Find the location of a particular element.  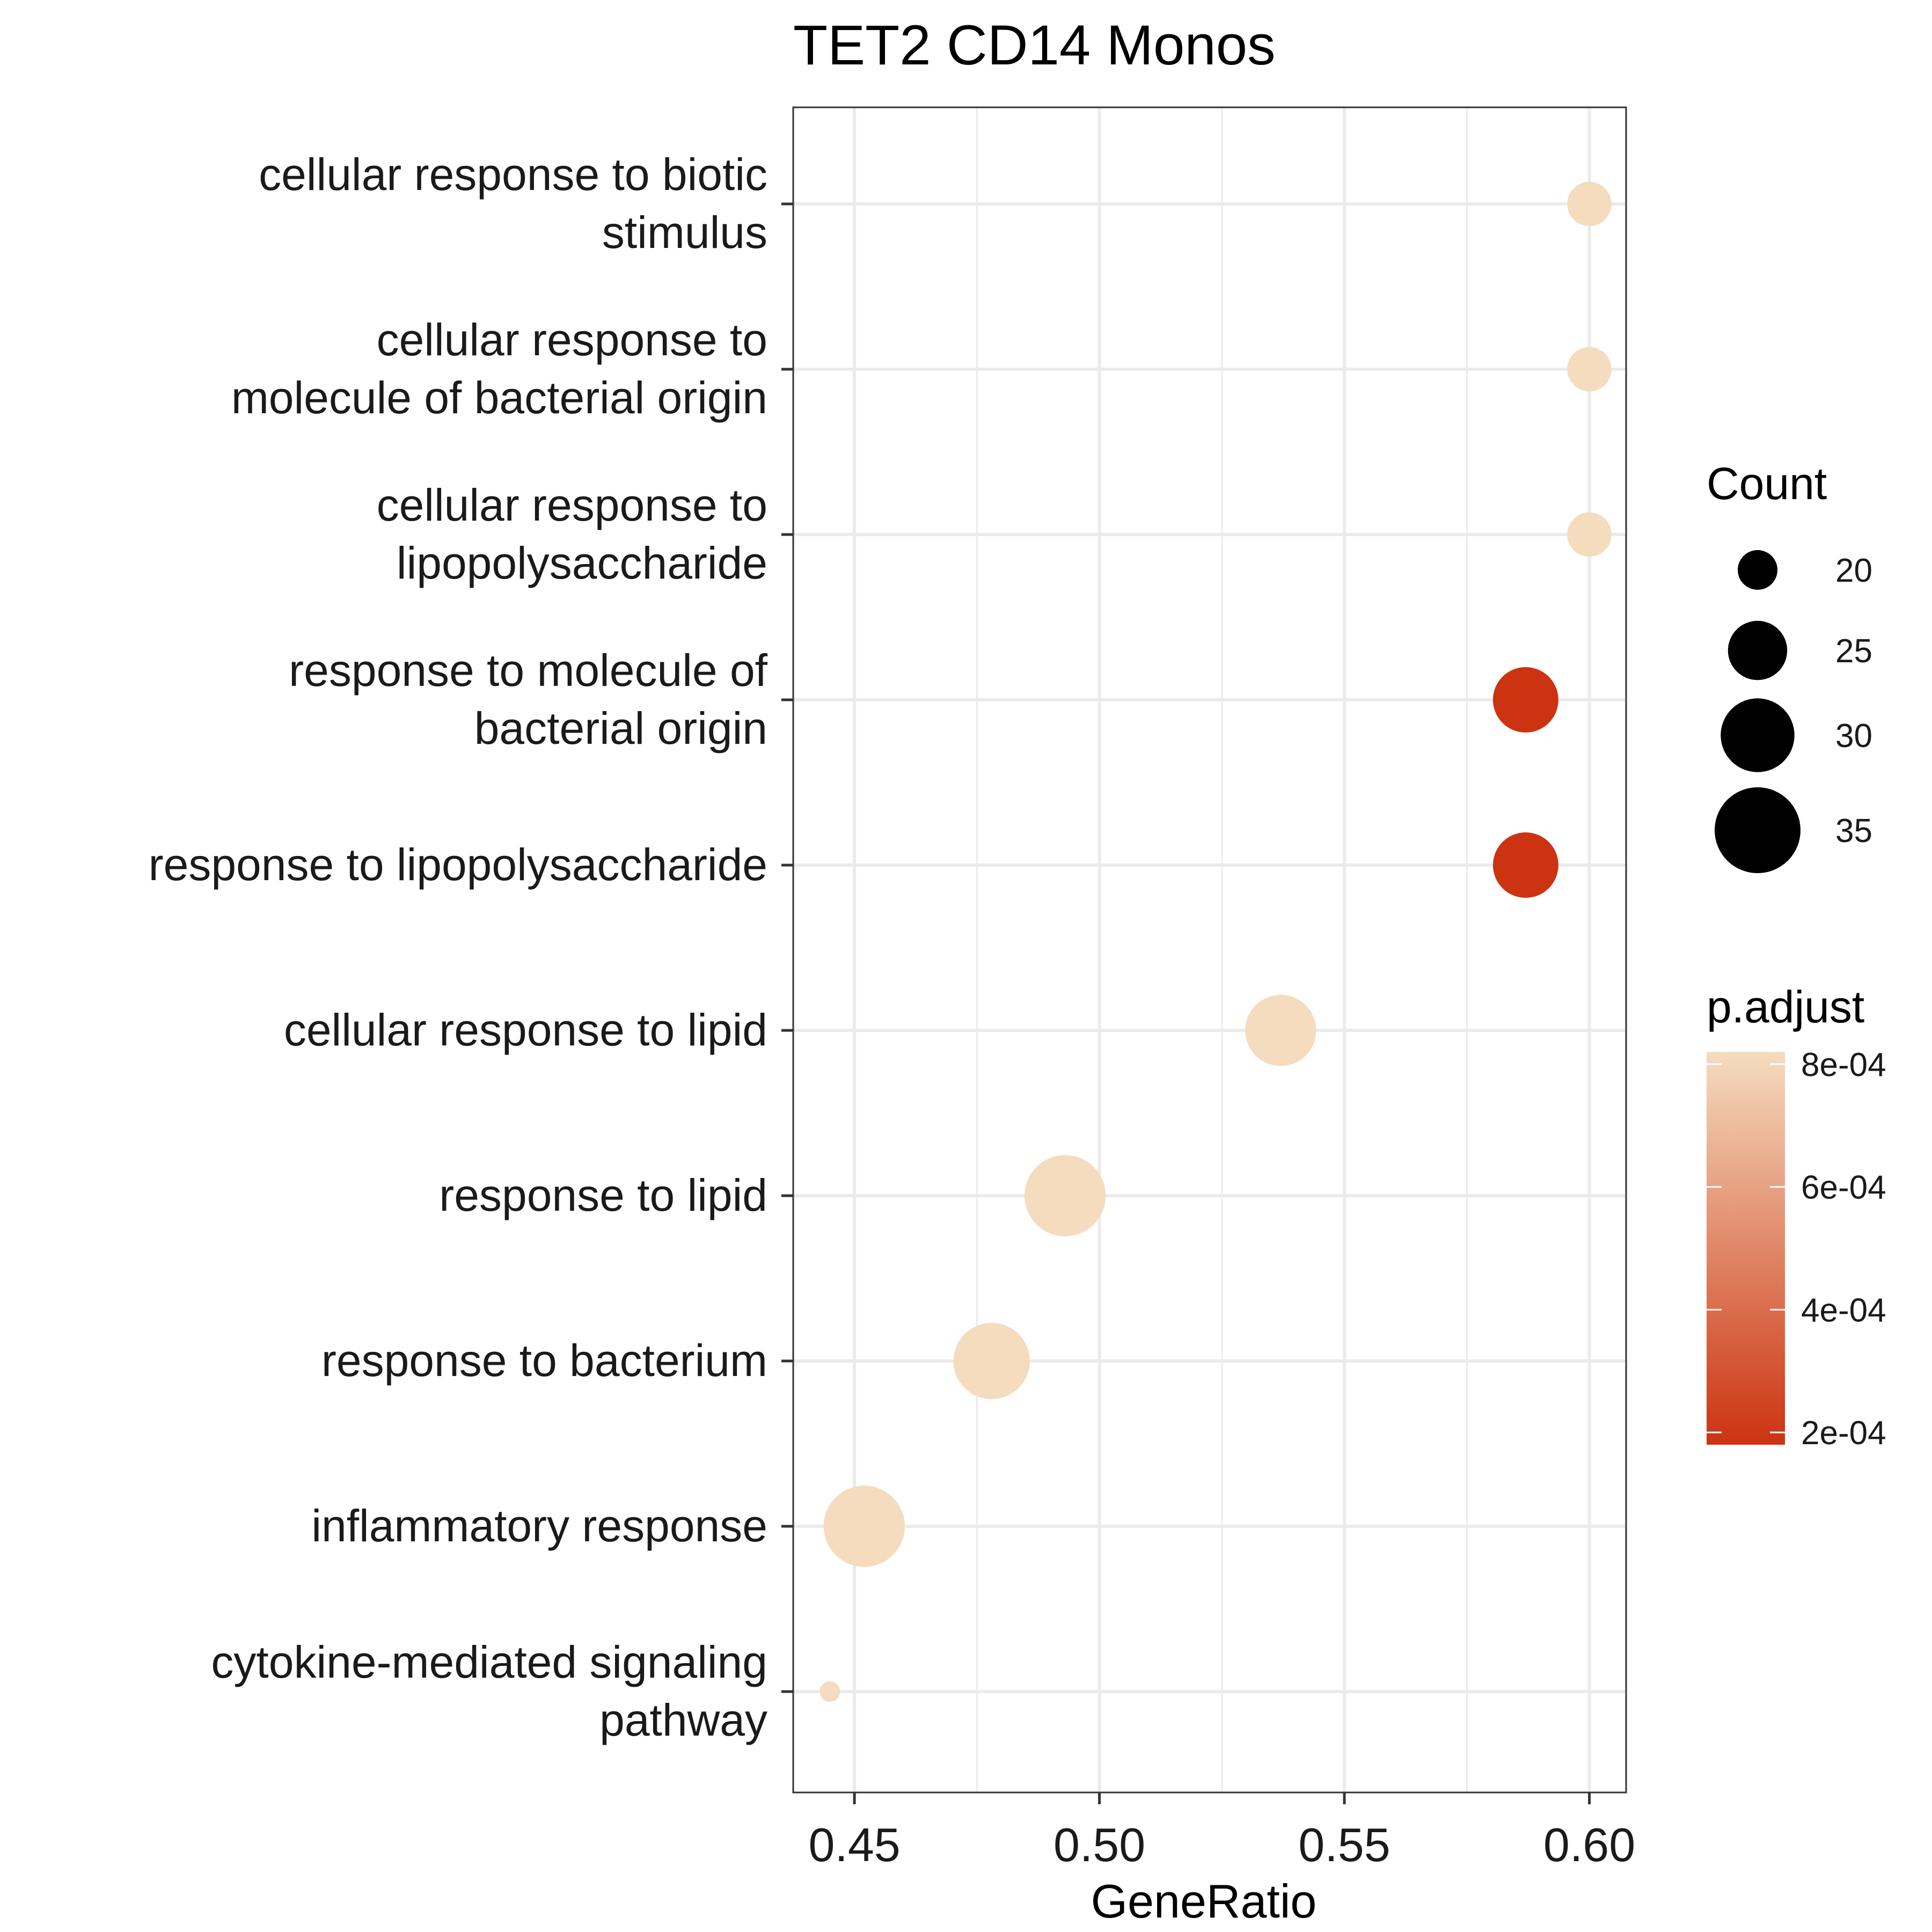

y-tick-label: cytokine-mediated signaling is located at coordinates (489, 1662).